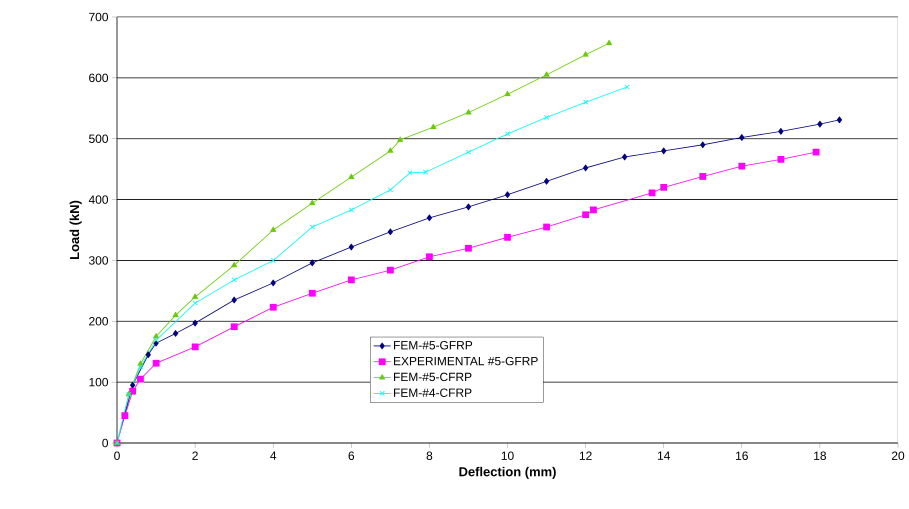 The width and height of the screenshot is (909, 509). I want to click on y-tick-label: 300, so click(98, 260).